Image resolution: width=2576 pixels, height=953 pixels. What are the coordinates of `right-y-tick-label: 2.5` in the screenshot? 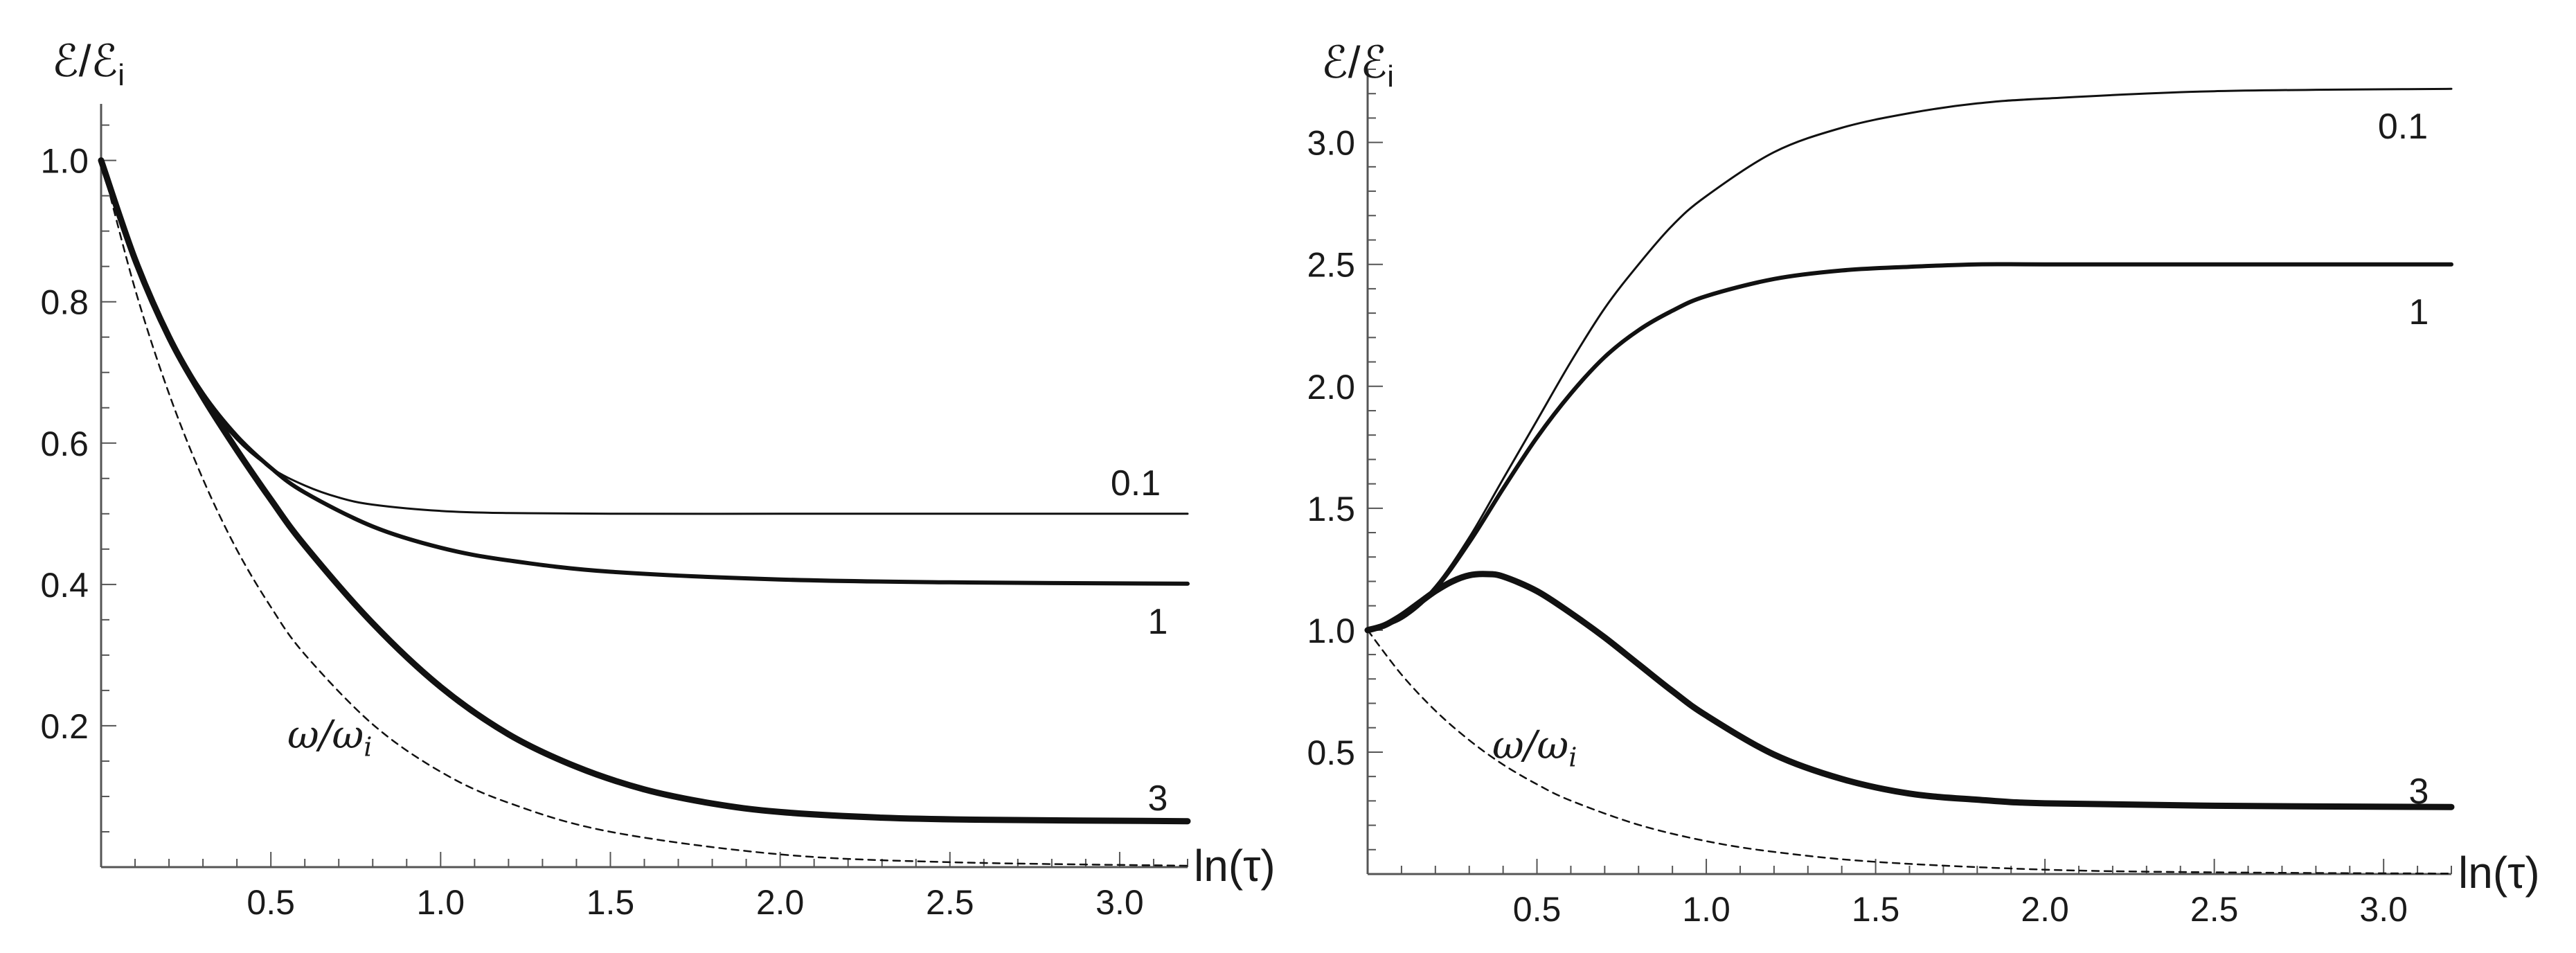 It's located at (1331, 265).